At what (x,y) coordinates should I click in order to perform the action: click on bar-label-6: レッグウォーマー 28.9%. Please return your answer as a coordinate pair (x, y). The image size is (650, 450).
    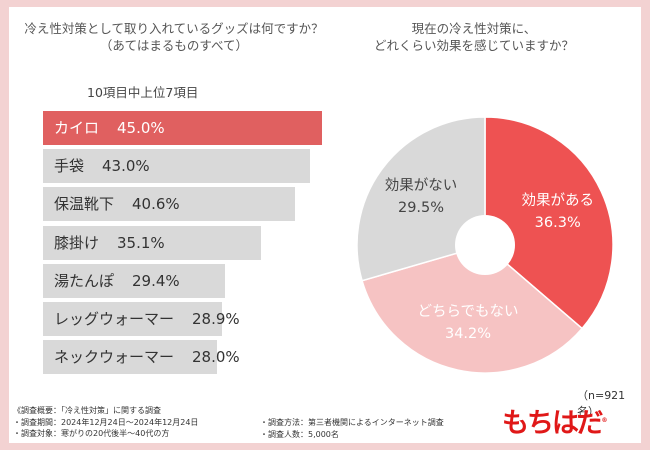
    Looking at the image, I should click on (147, 319).